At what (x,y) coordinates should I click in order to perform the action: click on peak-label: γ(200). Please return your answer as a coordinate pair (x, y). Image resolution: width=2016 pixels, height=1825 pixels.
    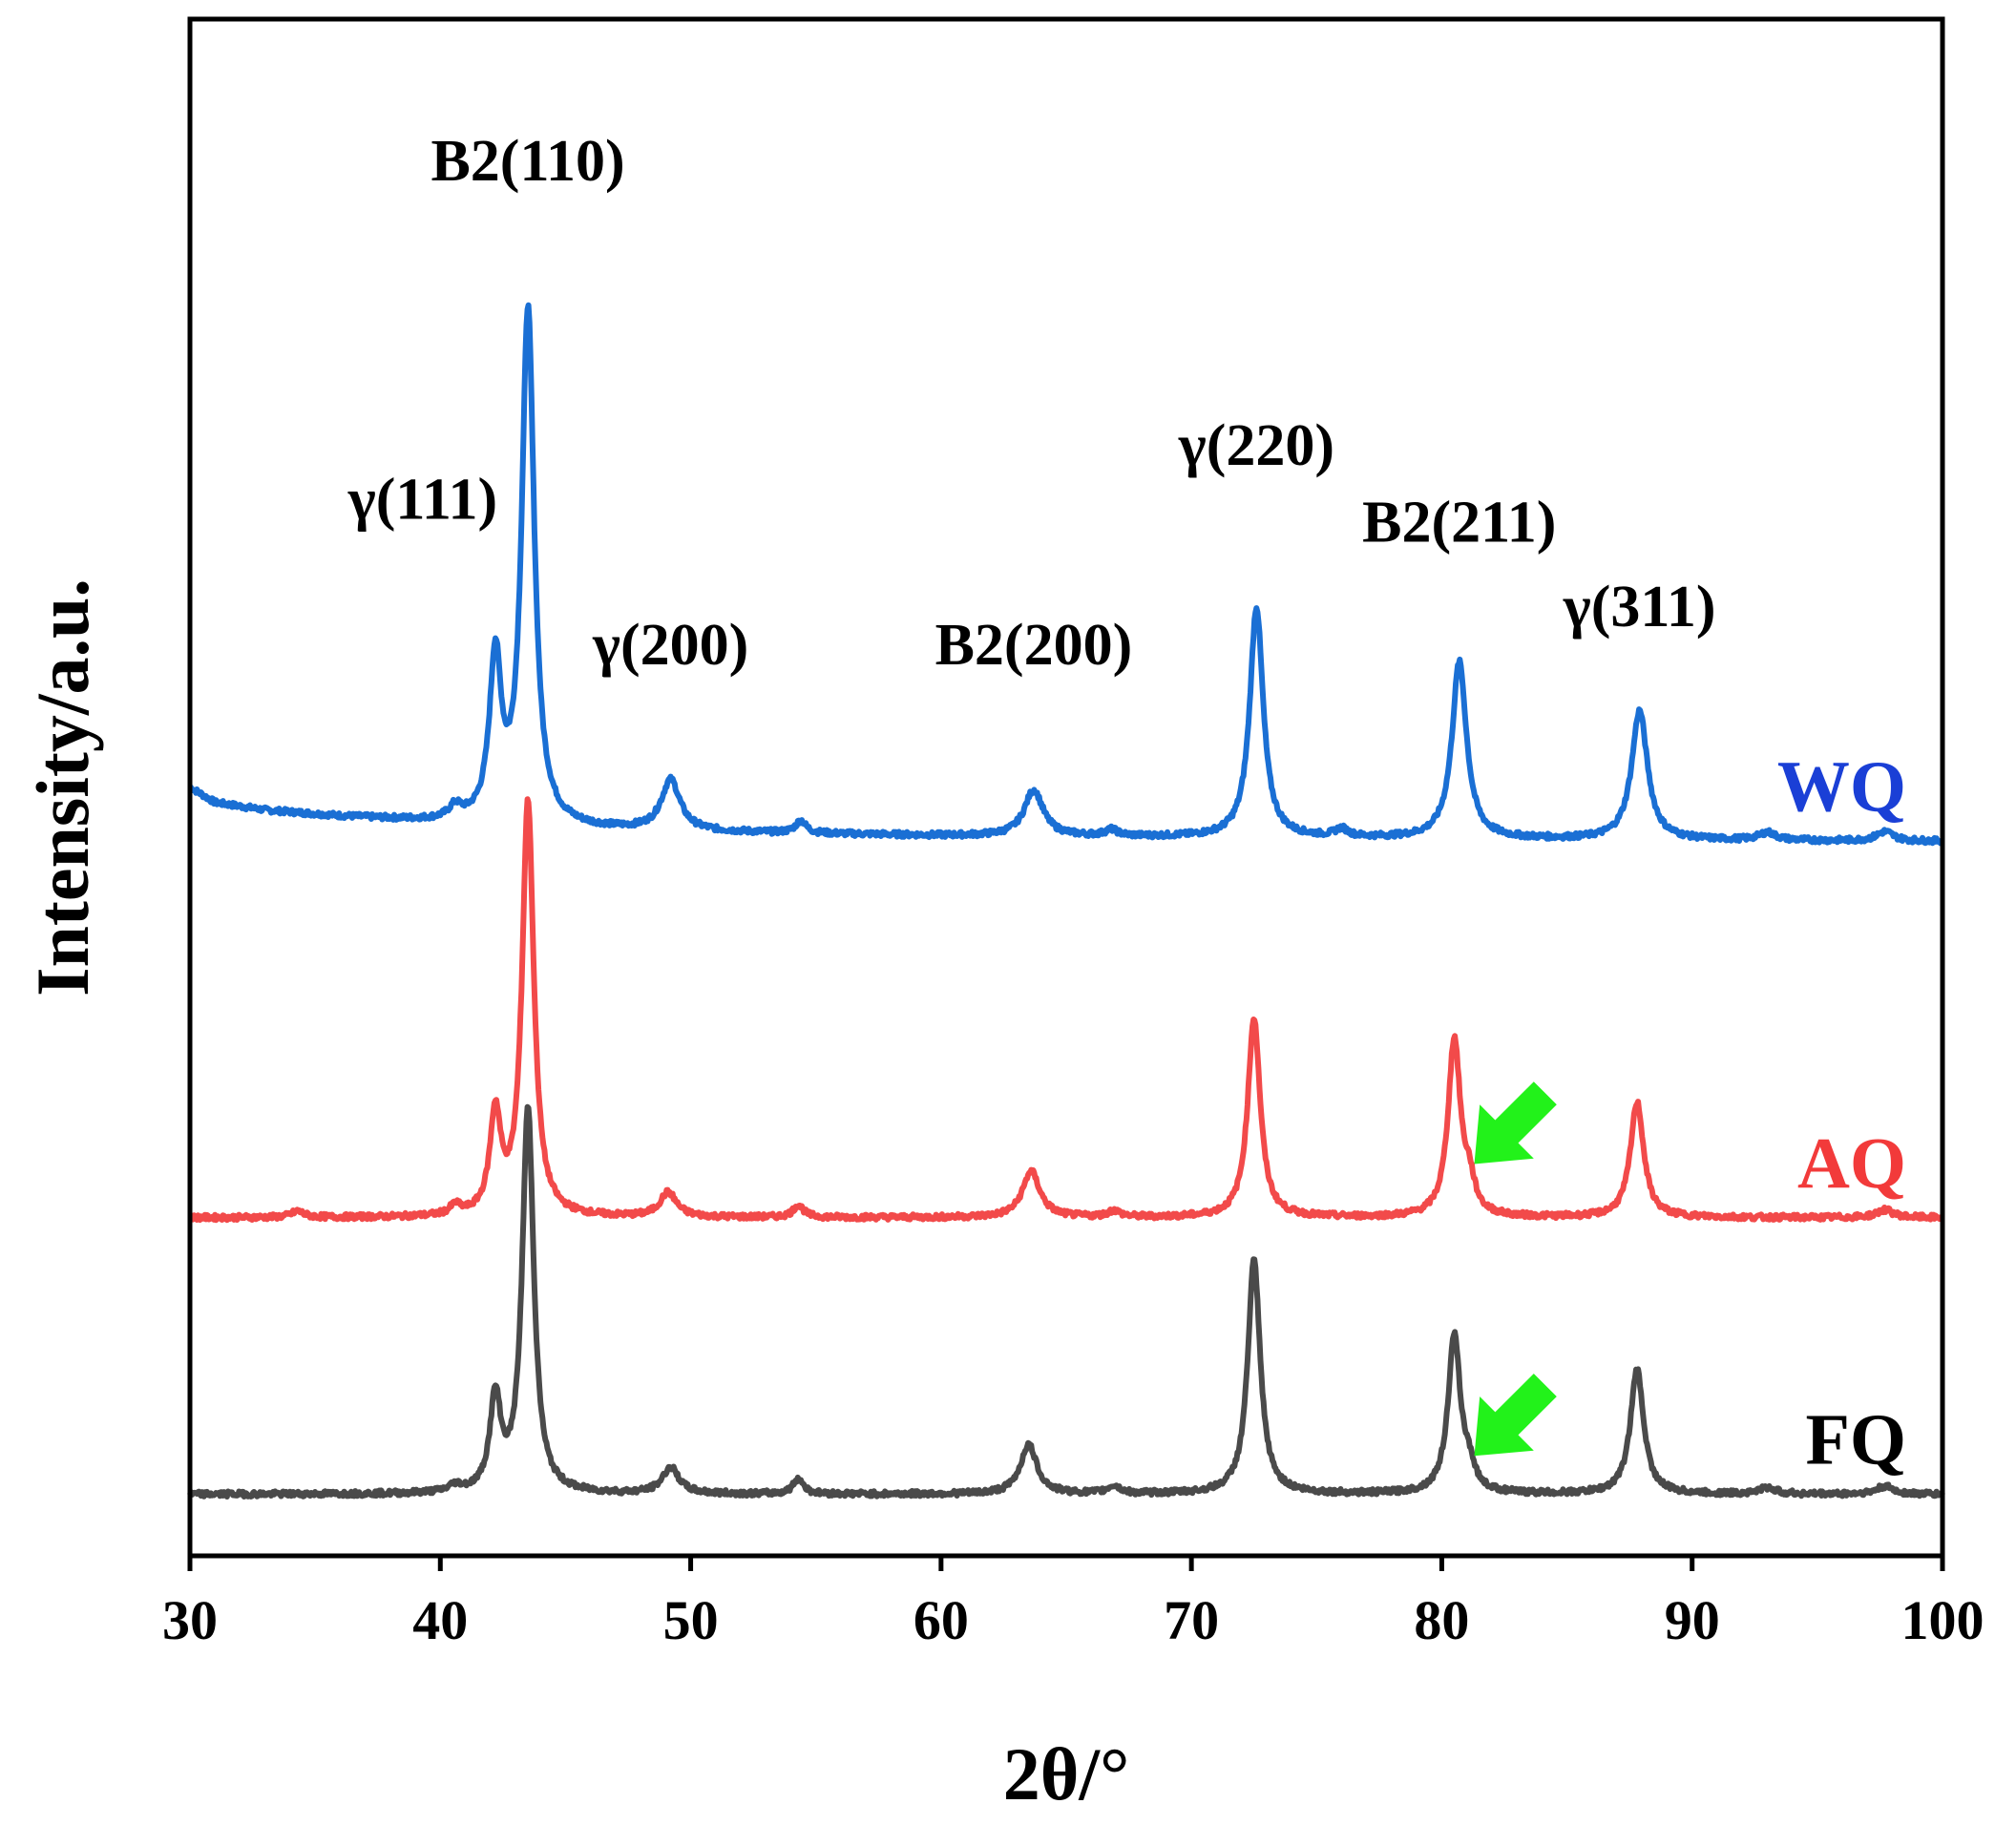
    Looking at the image, I should click on (670, 645).